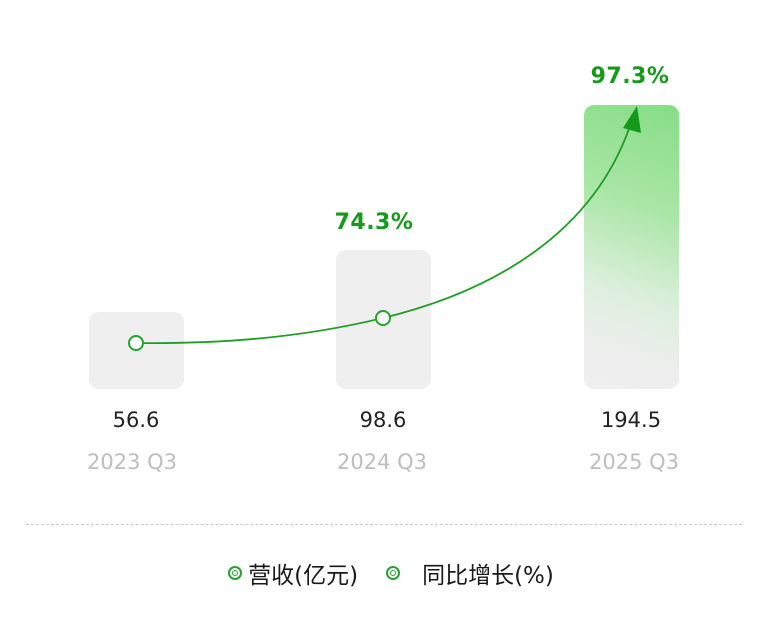  I want to click on category-label-2025: 2025 Q3, so click(633, 462).